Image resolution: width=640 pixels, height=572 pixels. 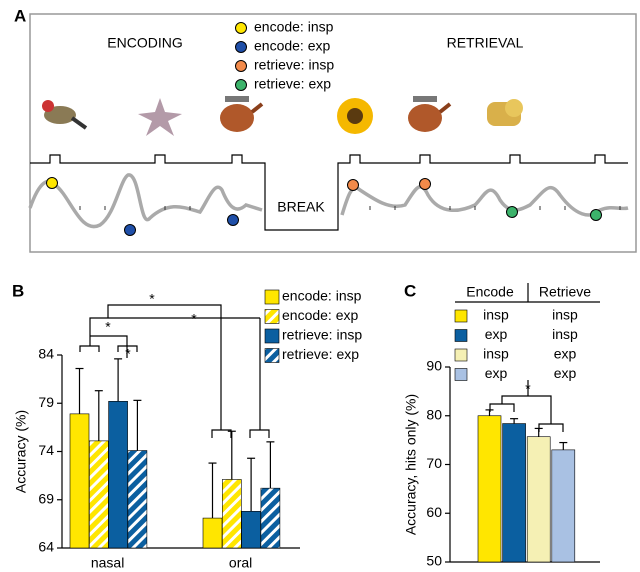 What do you see at coordinates (107, 563) in the screenshot?
I see `x-tick-label: nasal` at bounding box center [107, 563].